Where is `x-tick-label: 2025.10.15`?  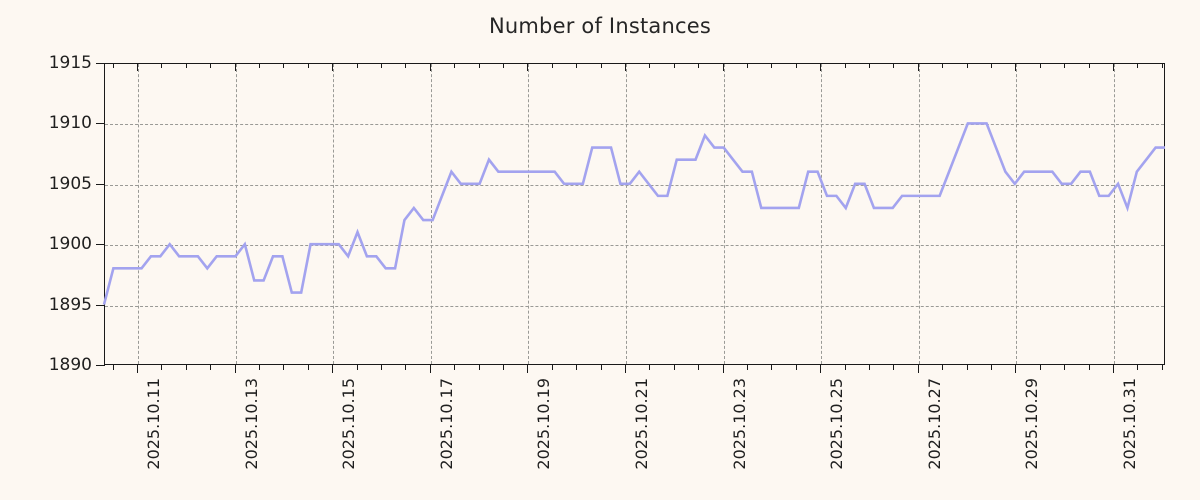
x-tick-label: 2025.10.15 is located at coordinates (349, 424).